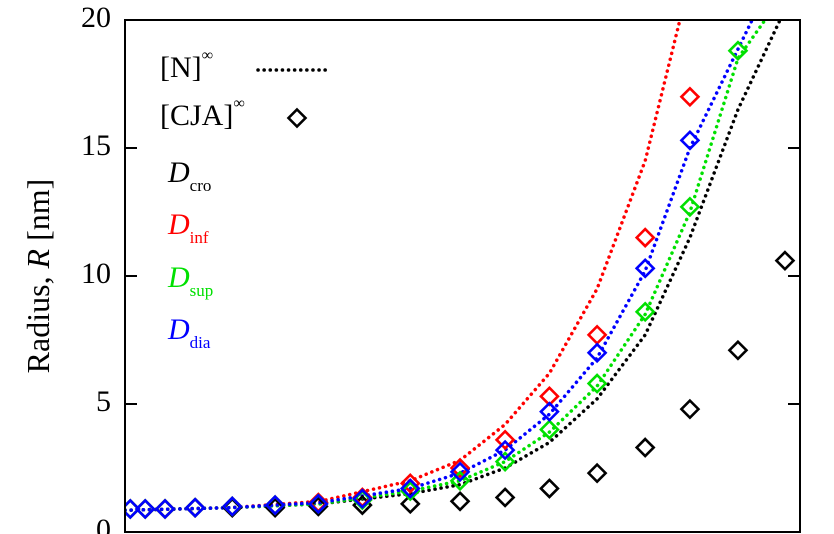 The image size is (834, 534). I want to click on legend-name: [CJA], so click(196, 115).